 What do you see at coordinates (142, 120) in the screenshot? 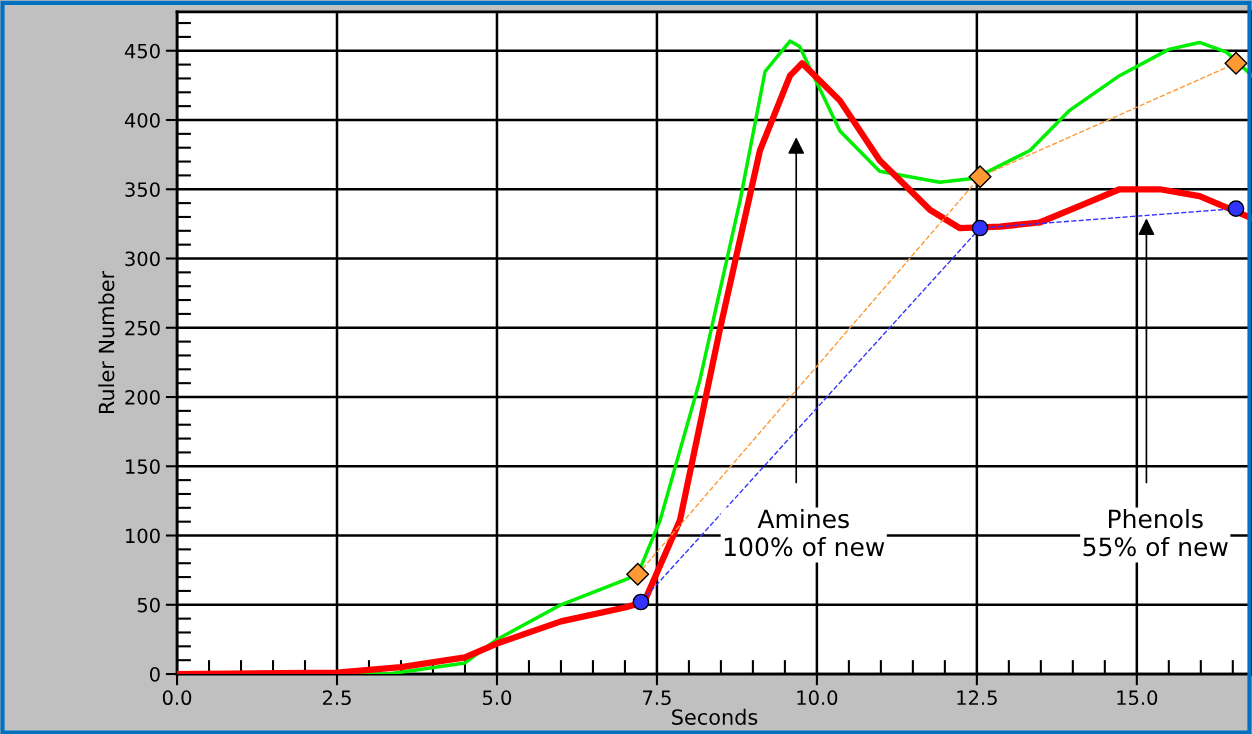
I see `y-tick-label: 400` at bounding box center [142, 120].